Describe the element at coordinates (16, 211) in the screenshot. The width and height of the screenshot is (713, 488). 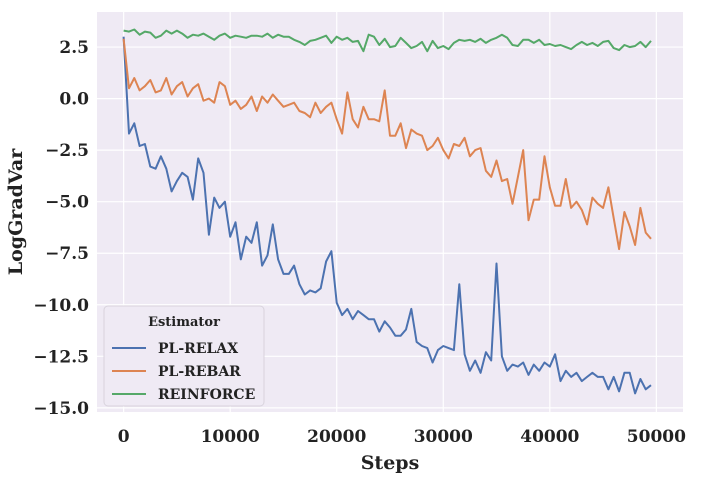
I see `y-axis-label: LogGradVar` at that location.